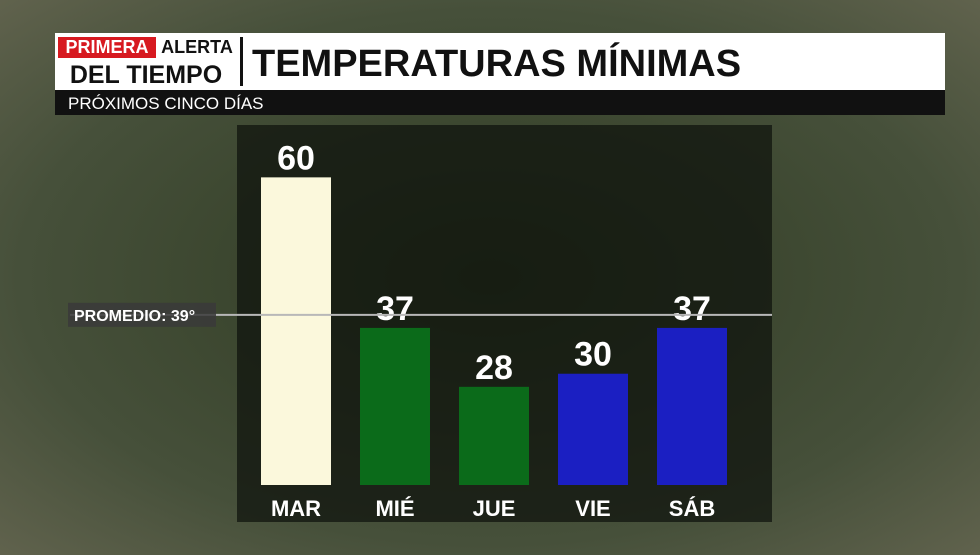 This screenshot has width=980, height=560. Describe the element at coordinates (500, 102) in the screenshot. I see `subtitle-bar` at that location.